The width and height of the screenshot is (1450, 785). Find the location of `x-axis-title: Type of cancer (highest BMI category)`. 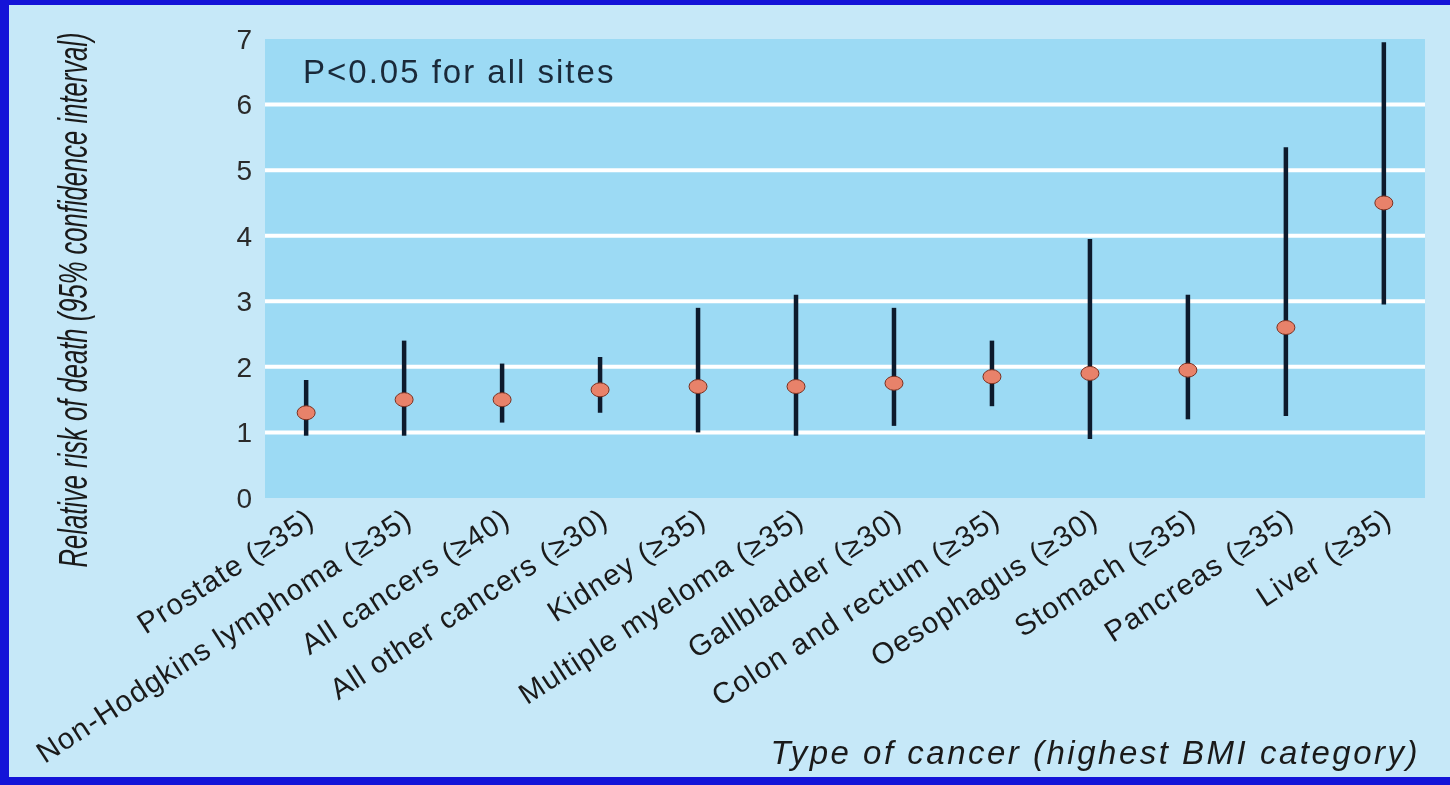

x-axis-title: Type of cancer (highest BMI category) is located at coordinates (1095, 752).